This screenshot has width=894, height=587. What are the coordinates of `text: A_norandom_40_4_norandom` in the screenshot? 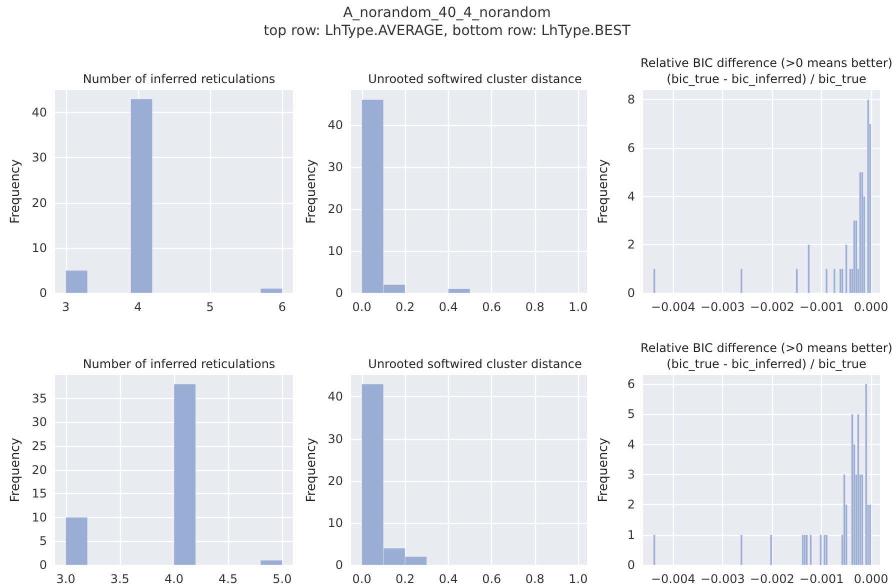 It's located at (447, 13).